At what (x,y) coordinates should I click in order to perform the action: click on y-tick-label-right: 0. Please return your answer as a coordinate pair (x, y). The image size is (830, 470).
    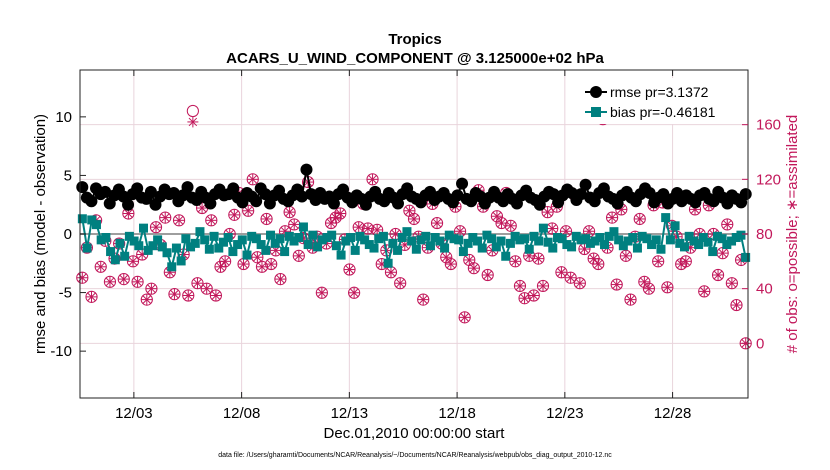
    Looking at the image, I should click on (760, 343).